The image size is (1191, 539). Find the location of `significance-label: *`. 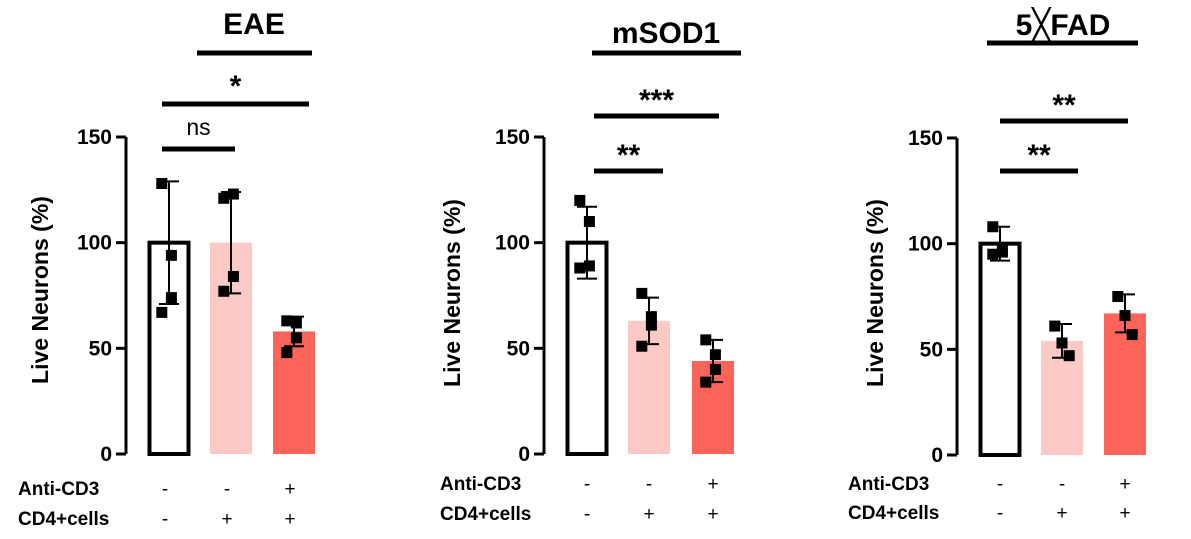

significance-label: * is located at coordinates (236, 86).